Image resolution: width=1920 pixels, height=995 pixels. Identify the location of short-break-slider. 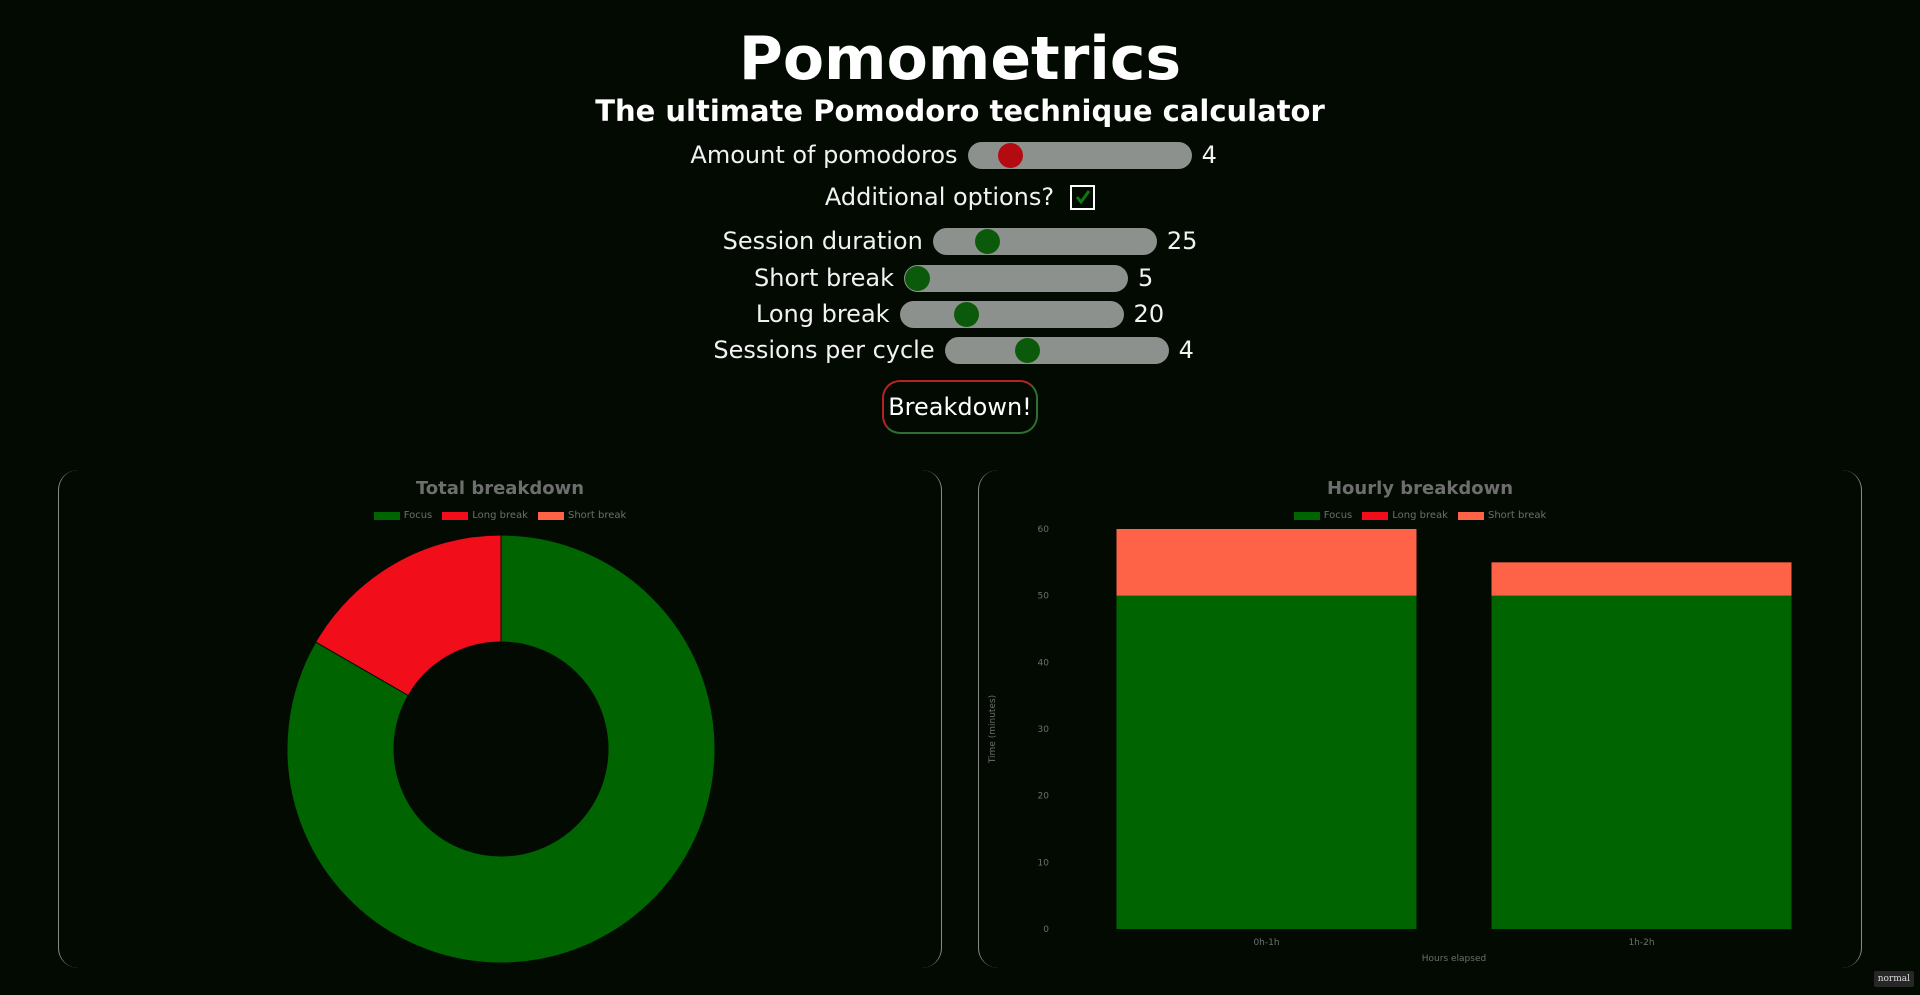
(1015, 278).